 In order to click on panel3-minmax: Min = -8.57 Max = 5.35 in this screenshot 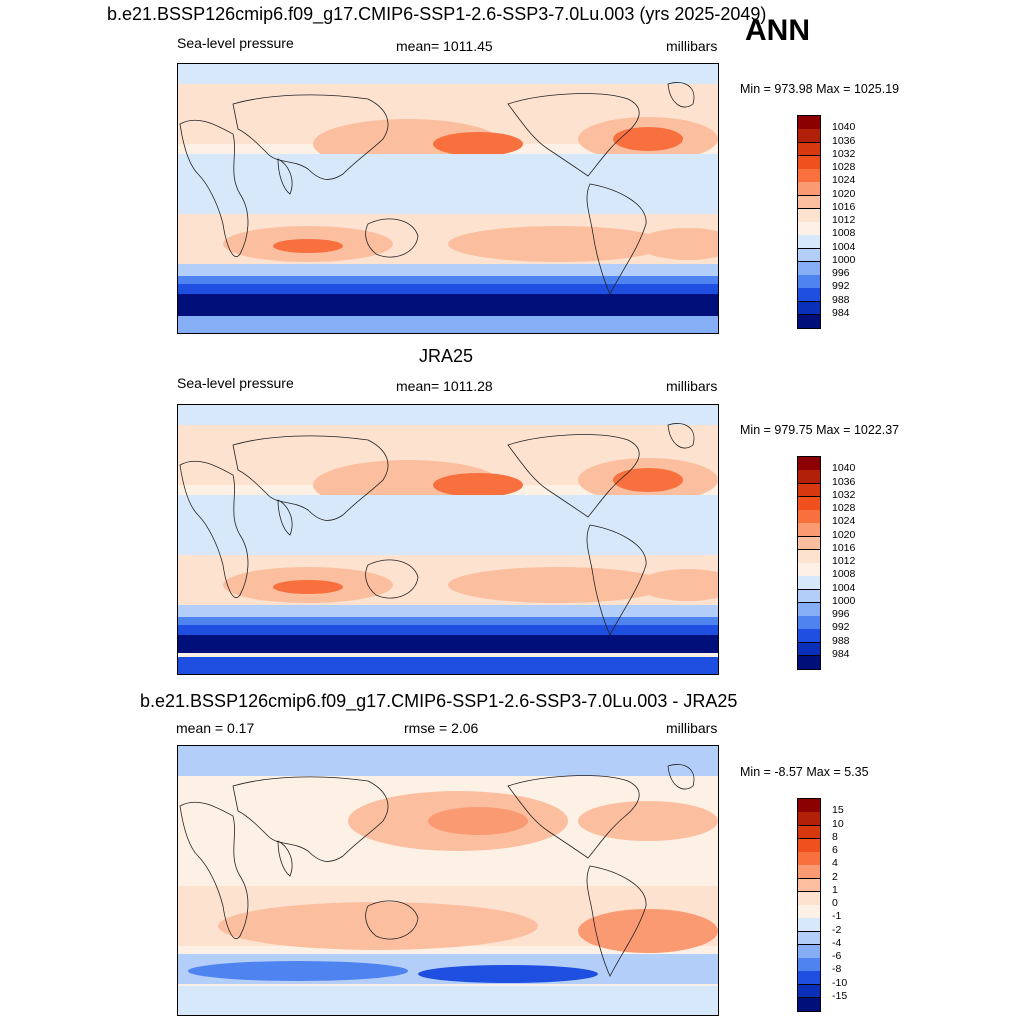, I will do `click(804, 772)`.